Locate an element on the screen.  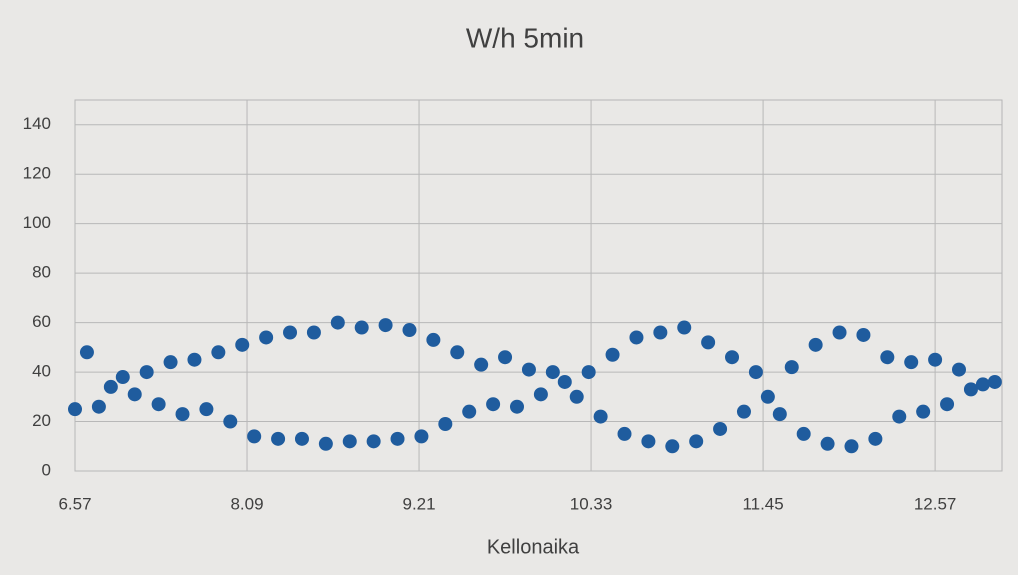
x-tick-label: 9.21 is located at coordinates (418, 503).